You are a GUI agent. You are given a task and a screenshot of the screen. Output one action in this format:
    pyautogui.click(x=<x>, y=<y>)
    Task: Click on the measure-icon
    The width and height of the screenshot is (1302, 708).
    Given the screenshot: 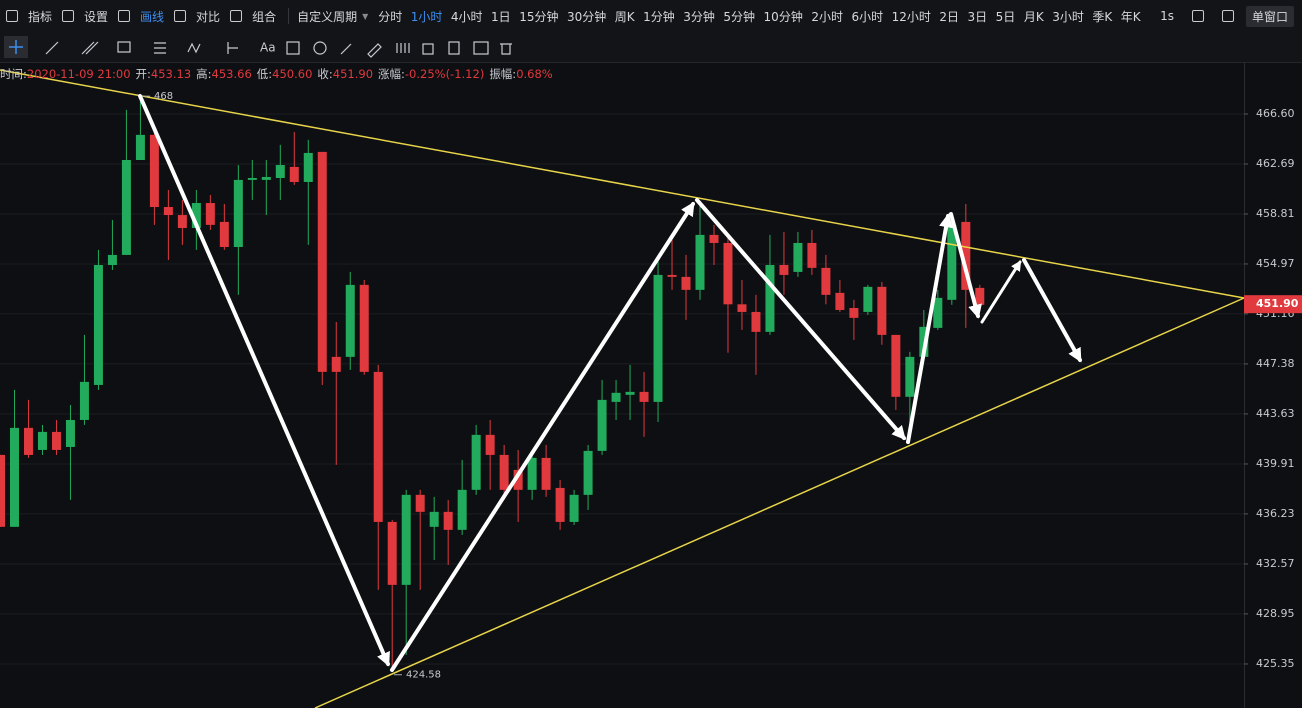 What is the action you would take?
    pyautogui.click(x=232, y=48)
    